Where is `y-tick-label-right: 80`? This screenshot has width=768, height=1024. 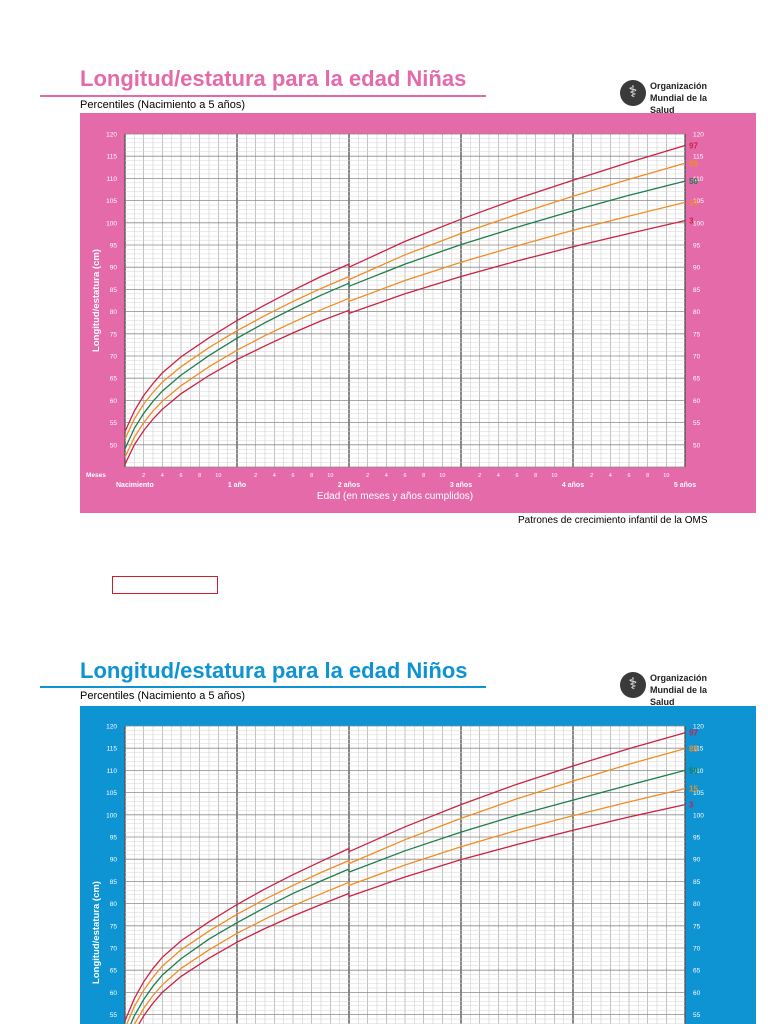 y-tick-label-right: 80 is located at coordinates (697, 904).